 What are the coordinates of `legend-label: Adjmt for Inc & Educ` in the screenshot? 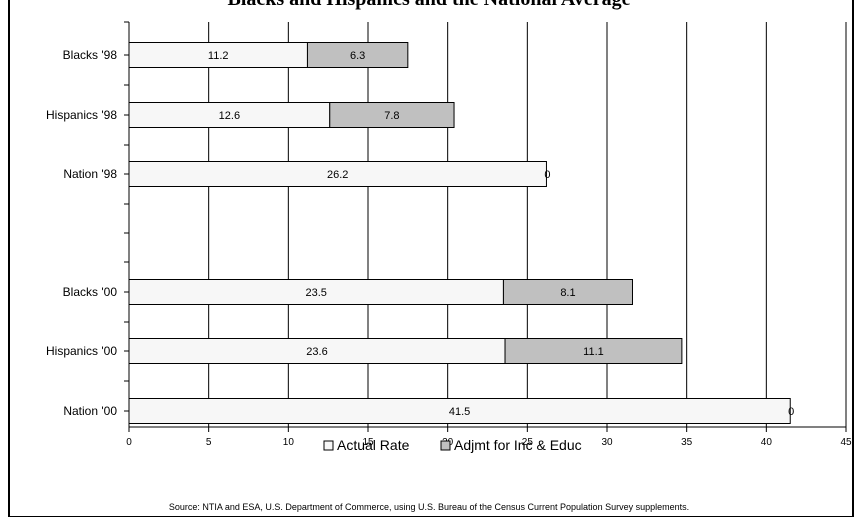 It's located at (518, 445).